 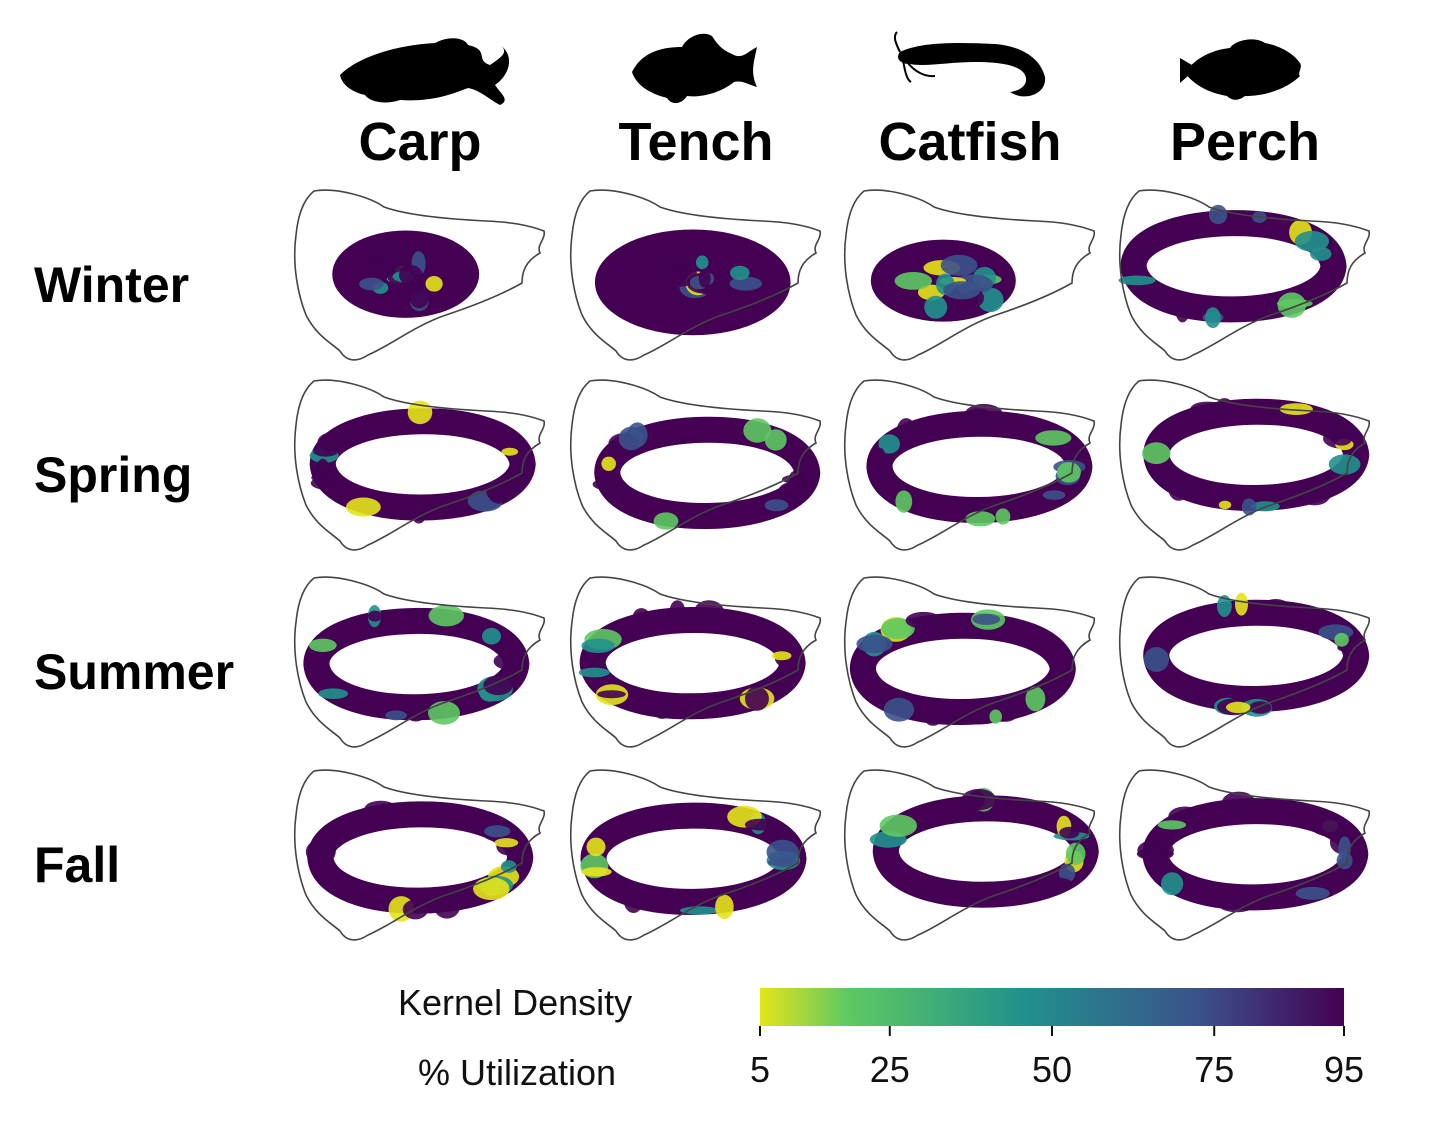 What do you see at coordinates (515, 1002) in the screenshot?
I see `legend-title-line1: Kernel Density` at bounding box center [515, 1002].